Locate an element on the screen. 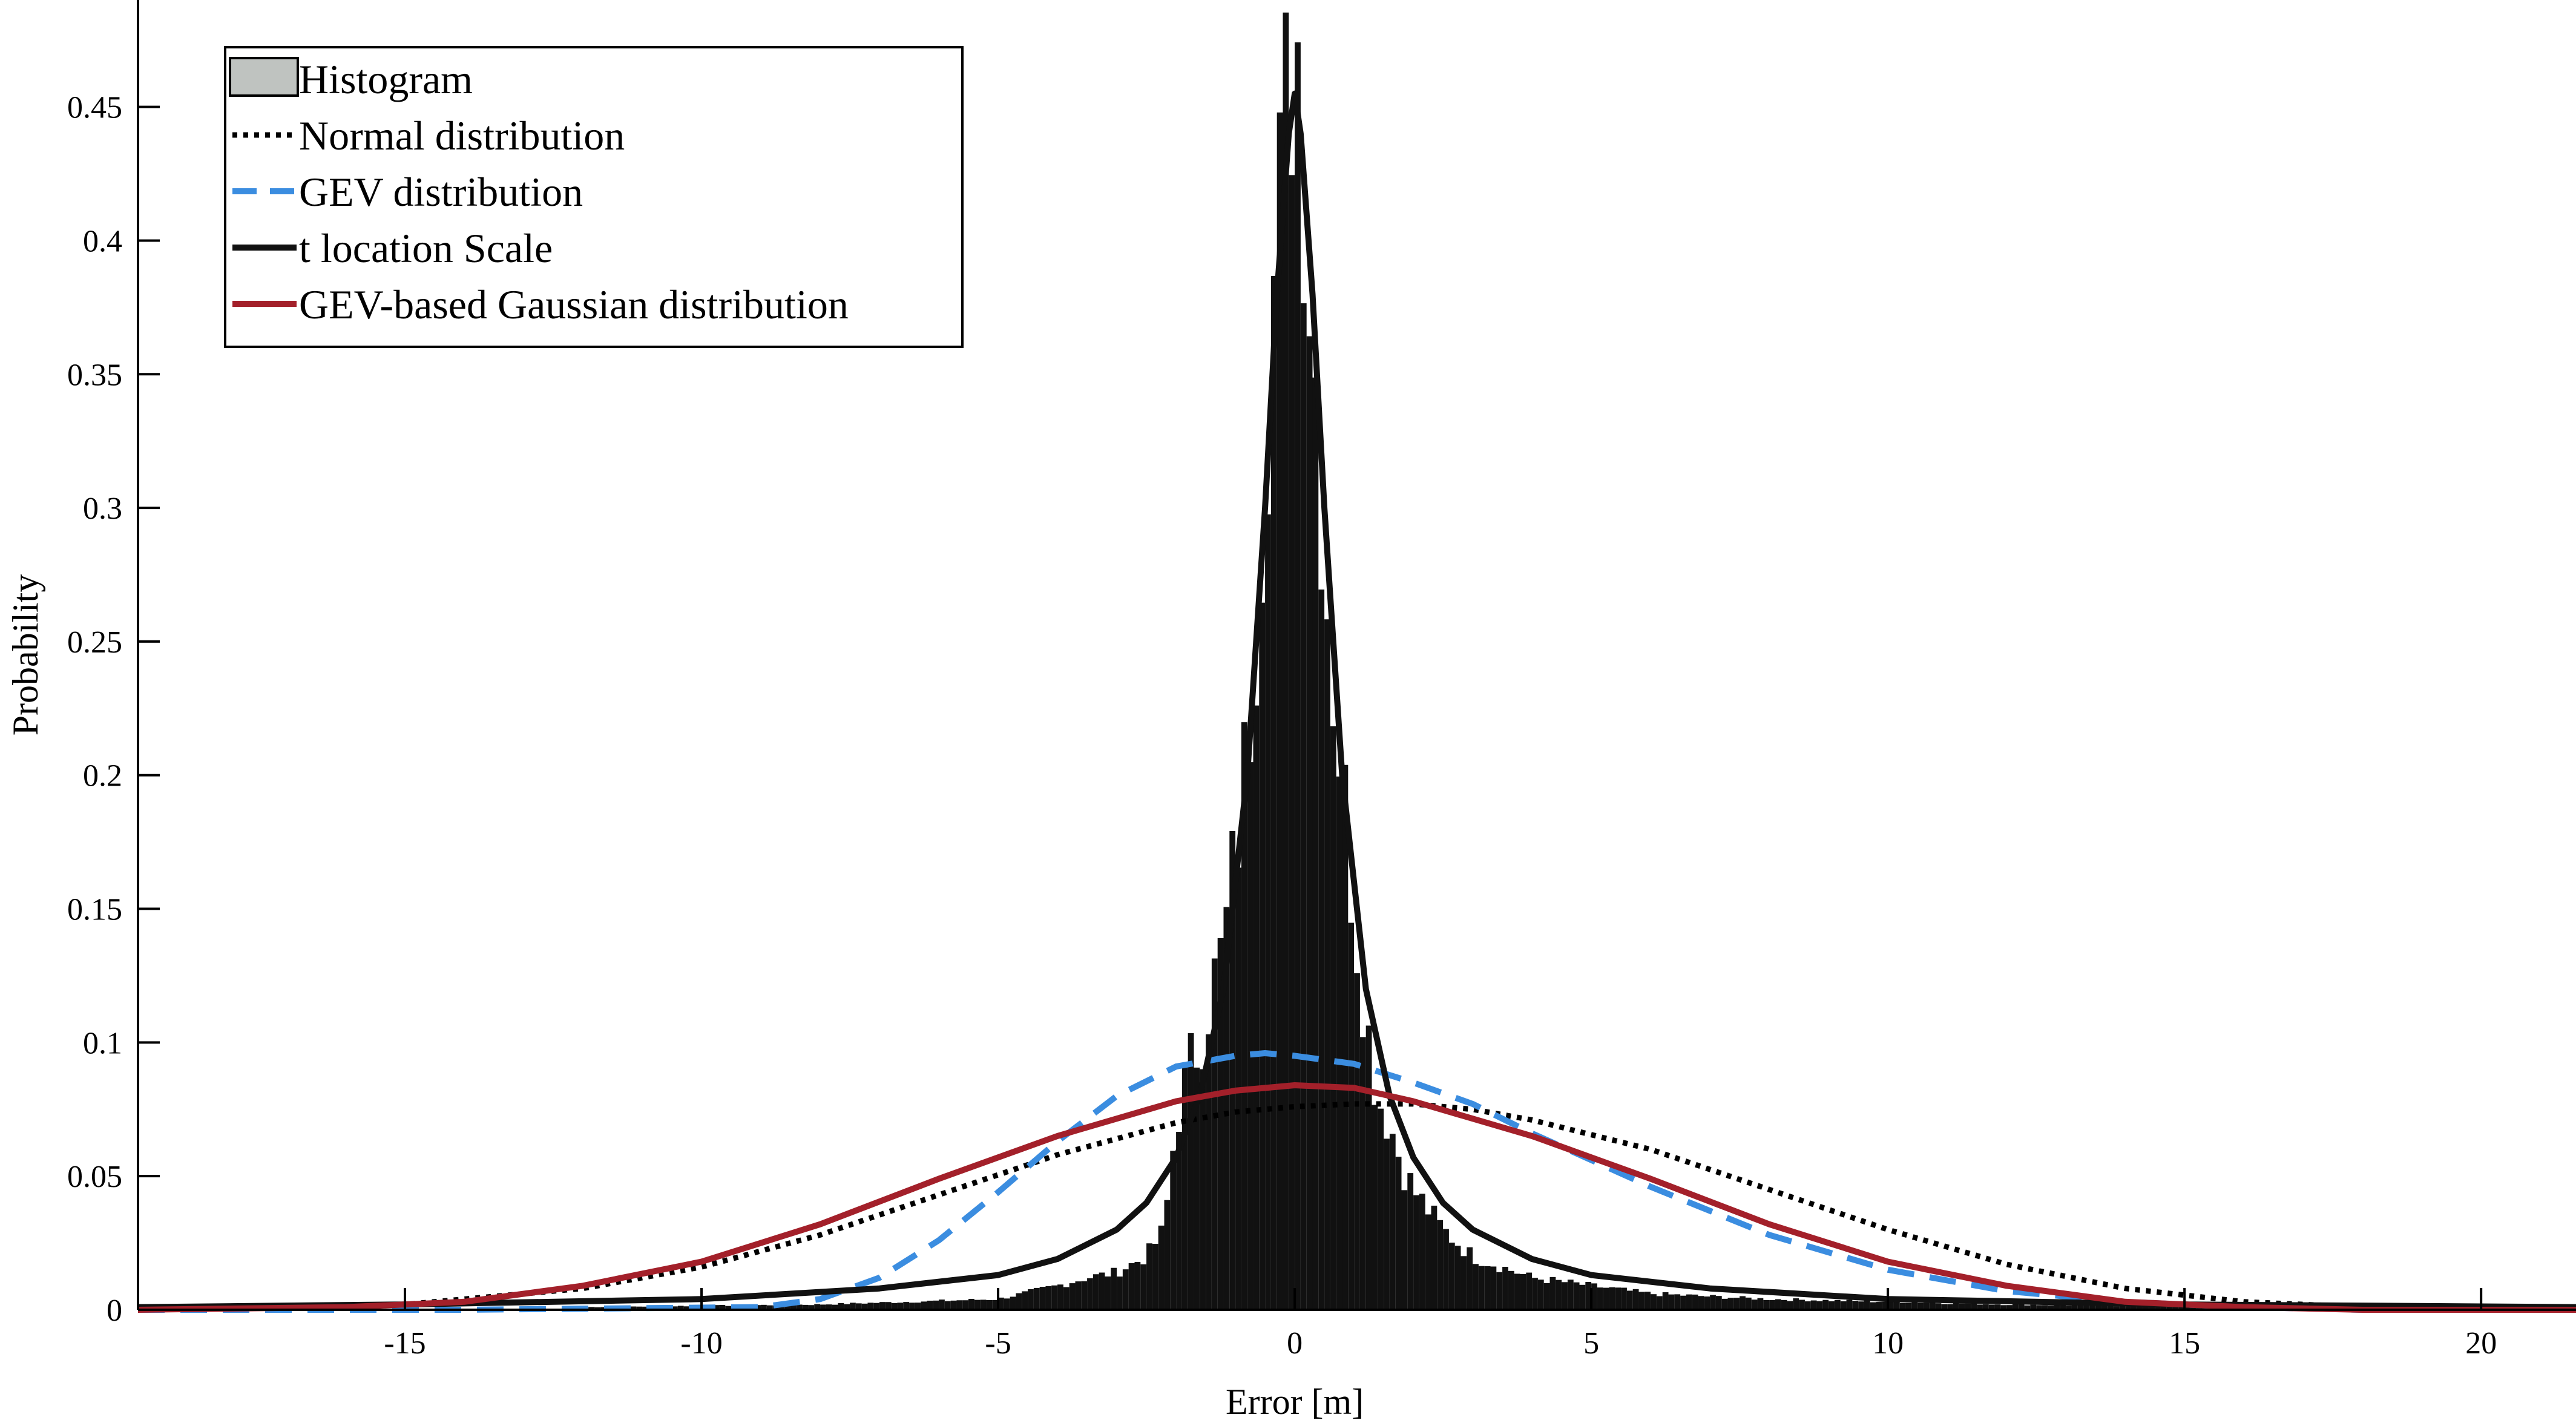 The height and width of the screenshot is (1426, 2576). y-tick-label: 0 is located at coordinates (114, 1311).